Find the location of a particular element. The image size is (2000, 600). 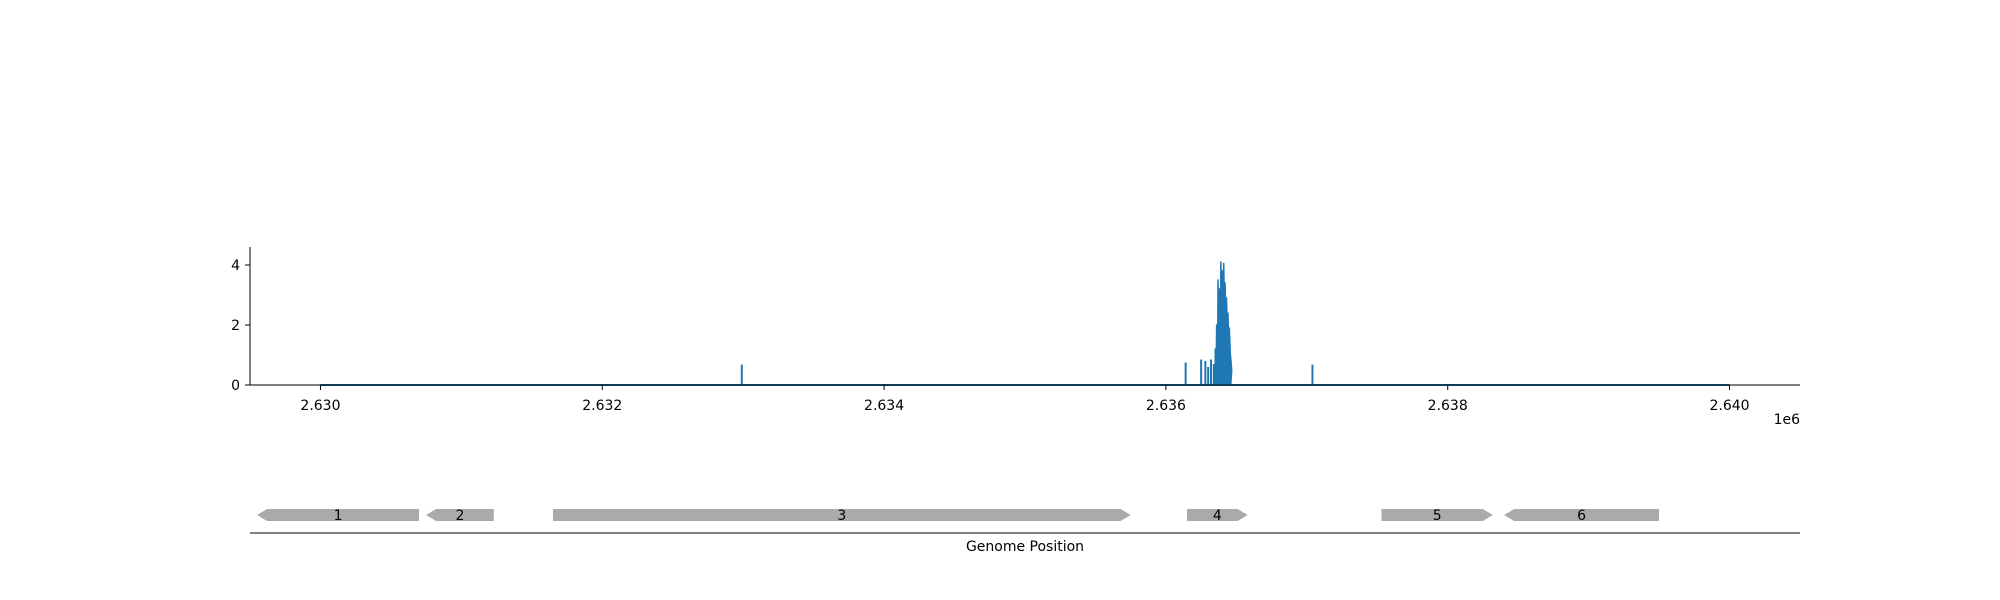

x-tick-label: 2.634 is located at coordinates (884, 406).